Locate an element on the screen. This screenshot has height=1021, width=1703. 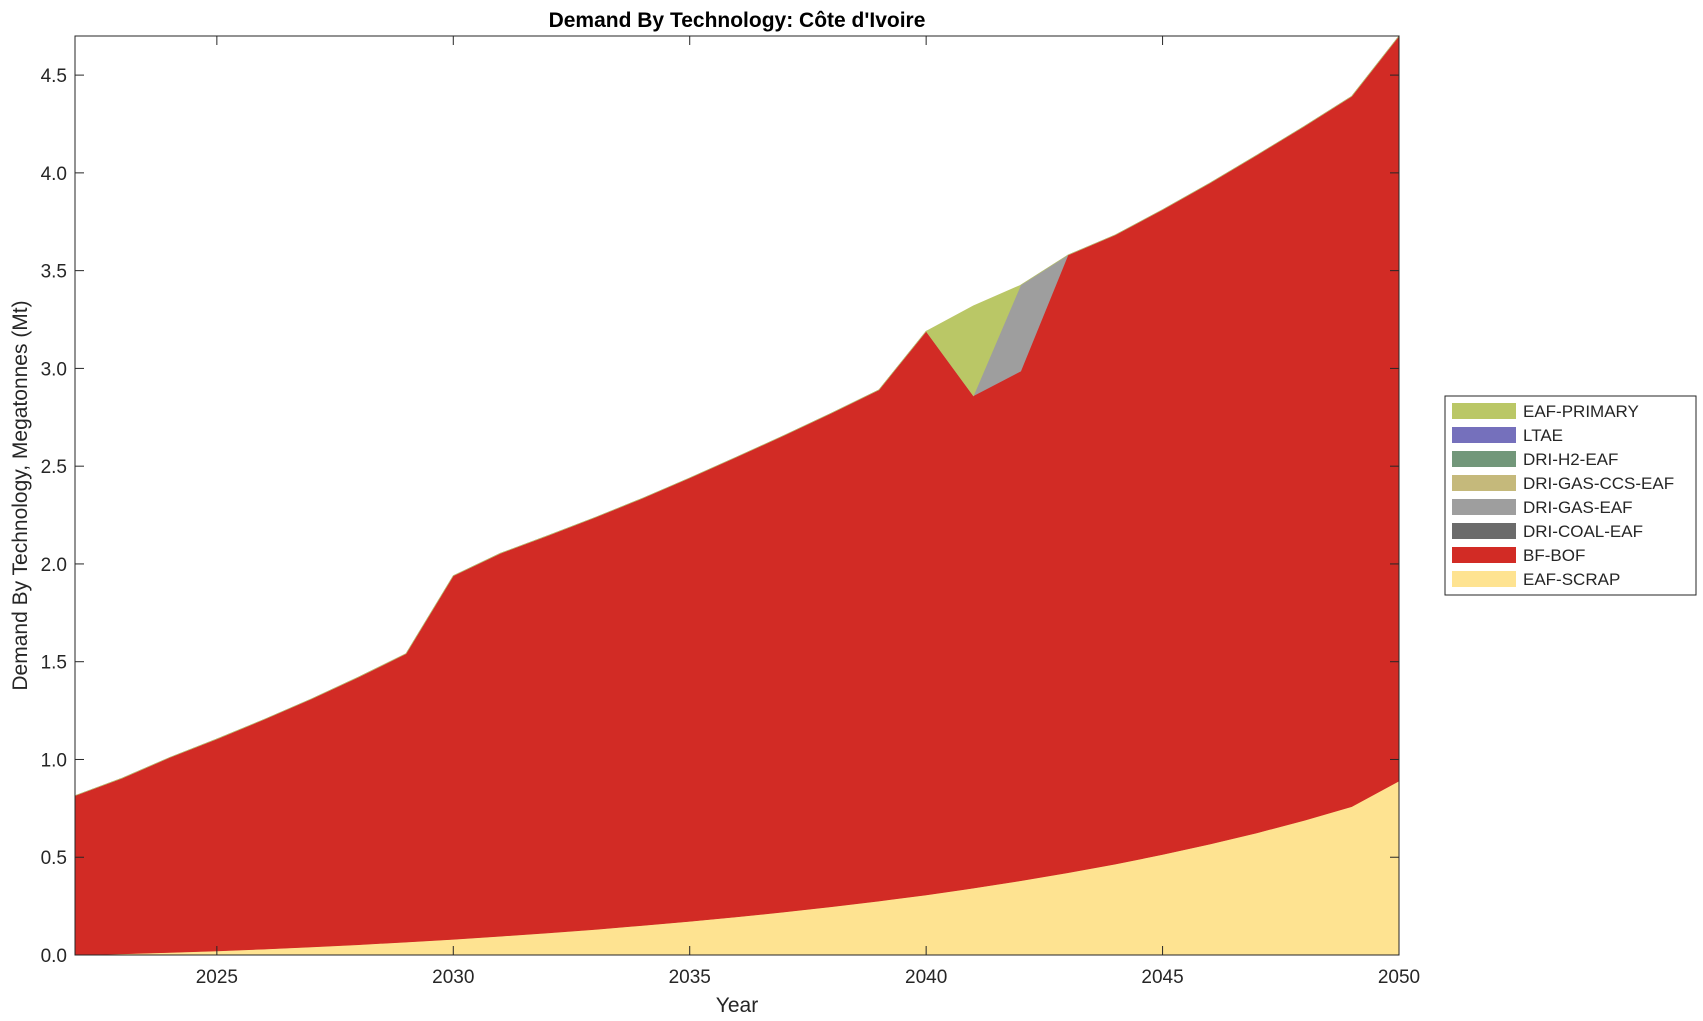
x-tick-label: 2050 is located at coordinates (1399, 977).